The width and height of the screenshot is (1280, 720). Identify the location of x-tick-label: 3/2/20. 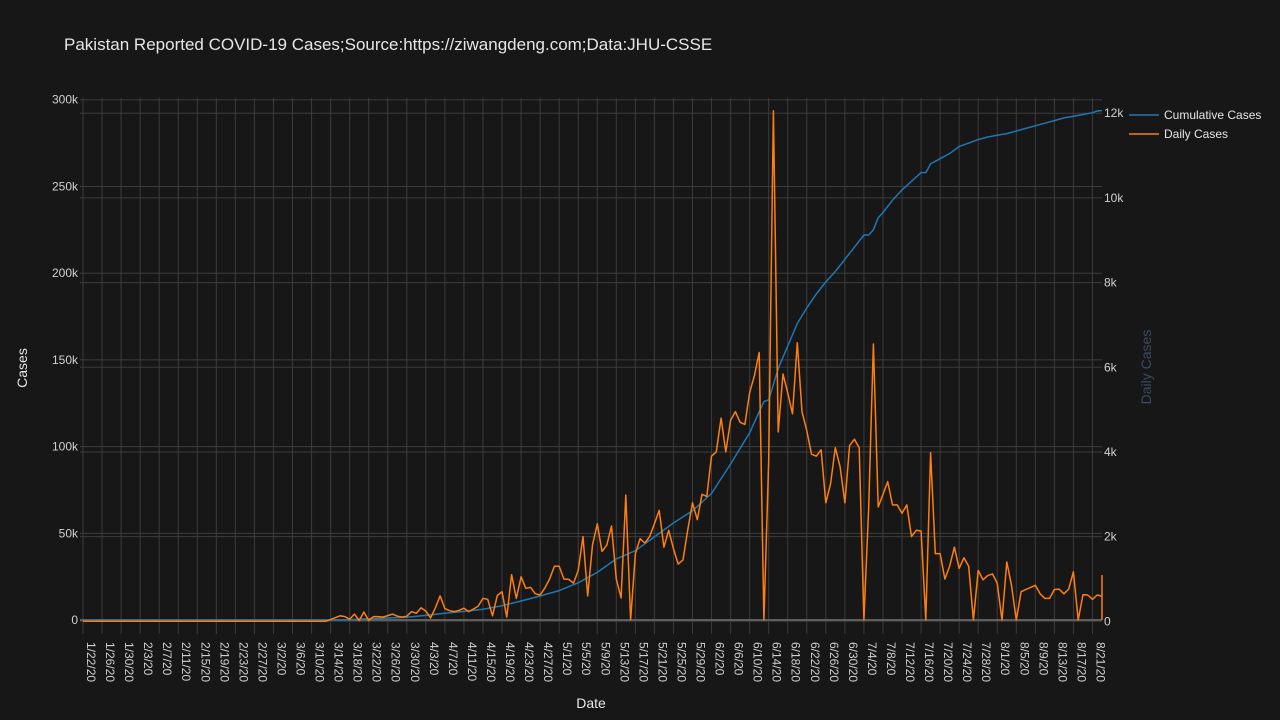
(281, 659).